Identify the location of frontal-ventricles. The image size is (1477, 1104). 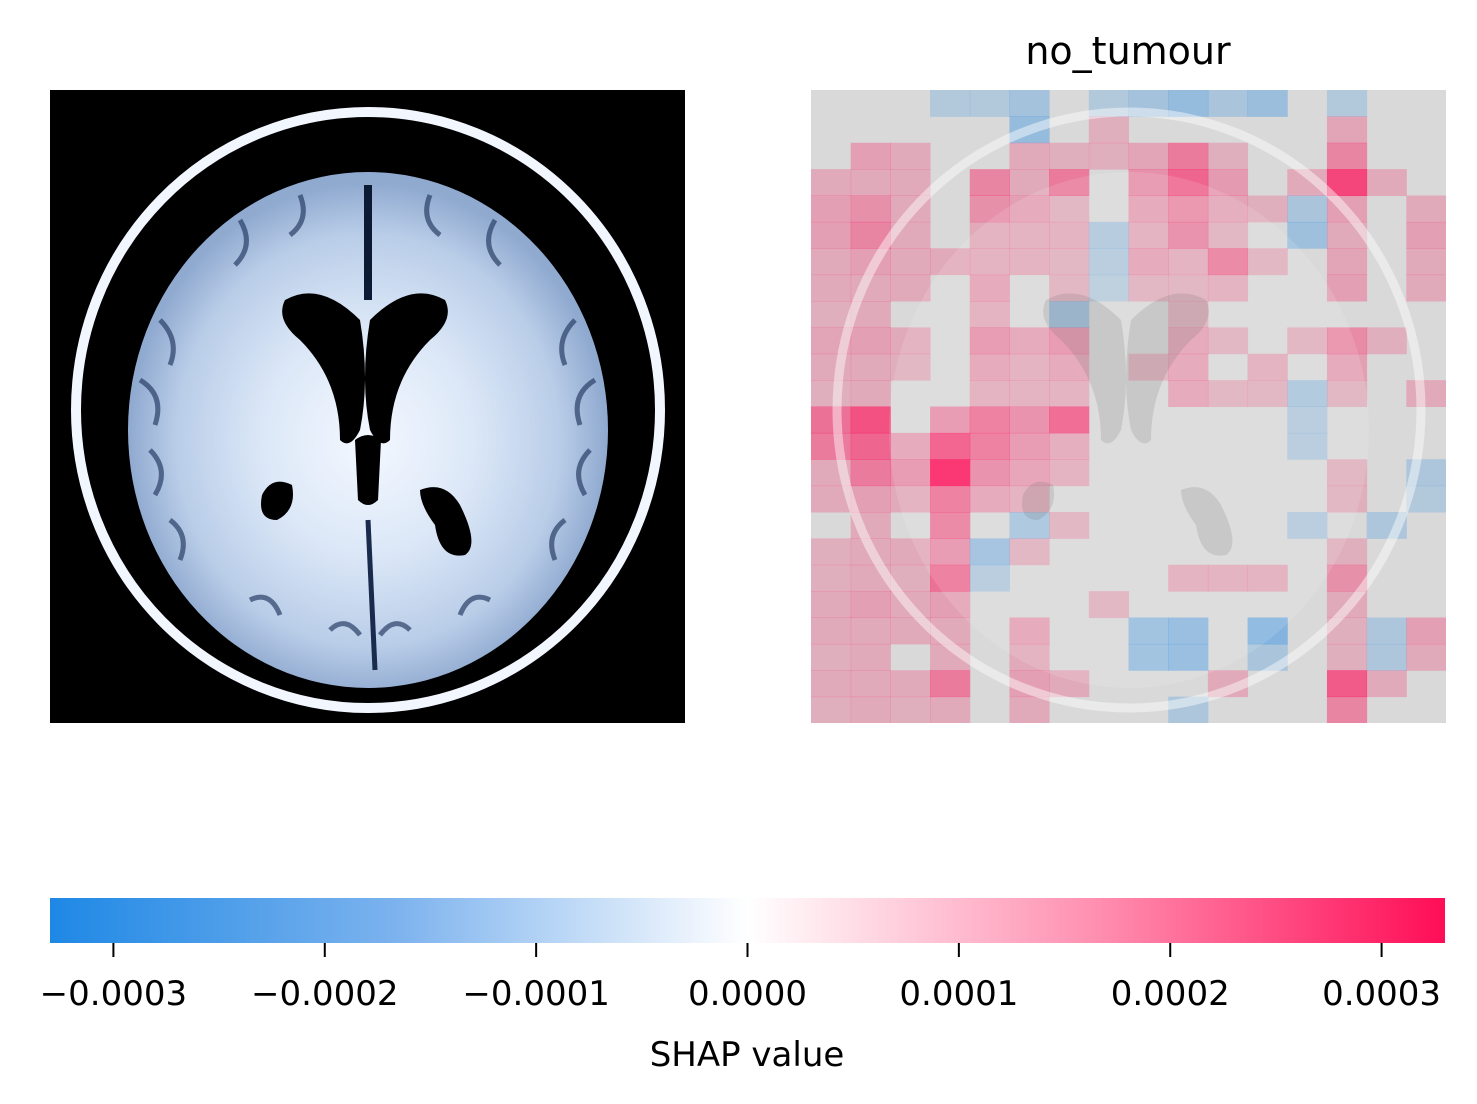
(365, 368).